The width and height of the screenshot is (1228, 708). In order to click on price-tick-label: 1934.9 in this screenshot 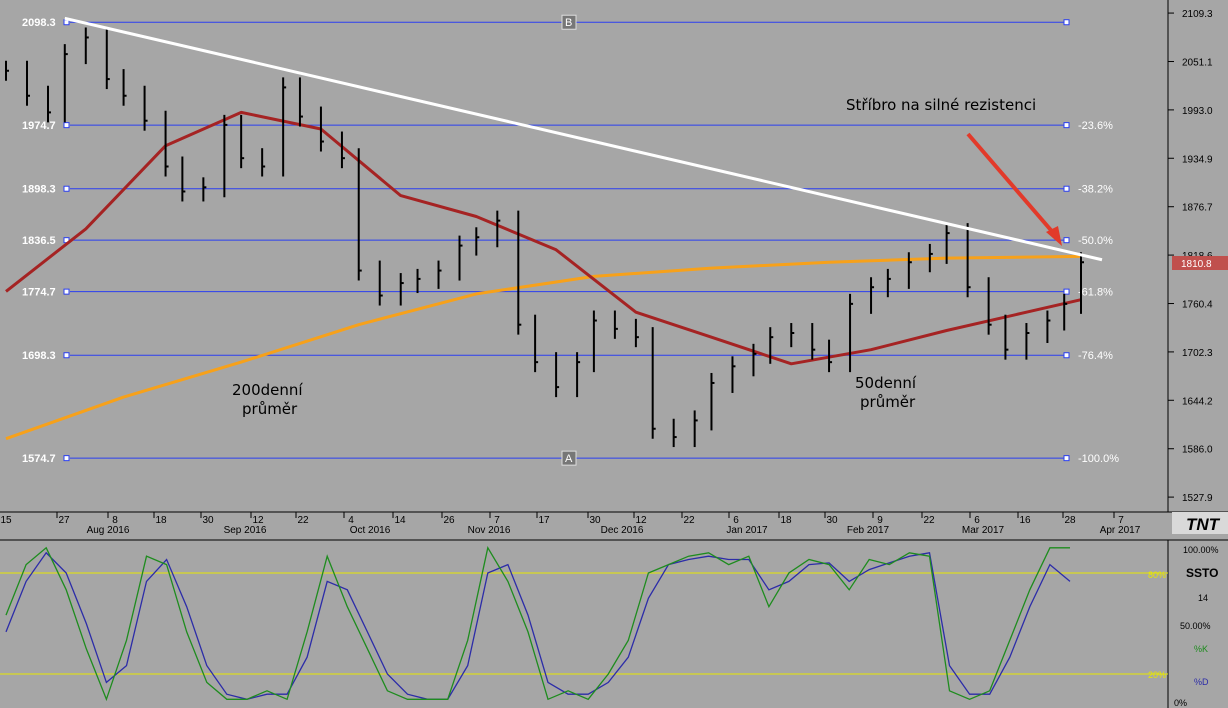, I will do `click(1197, 159)`.